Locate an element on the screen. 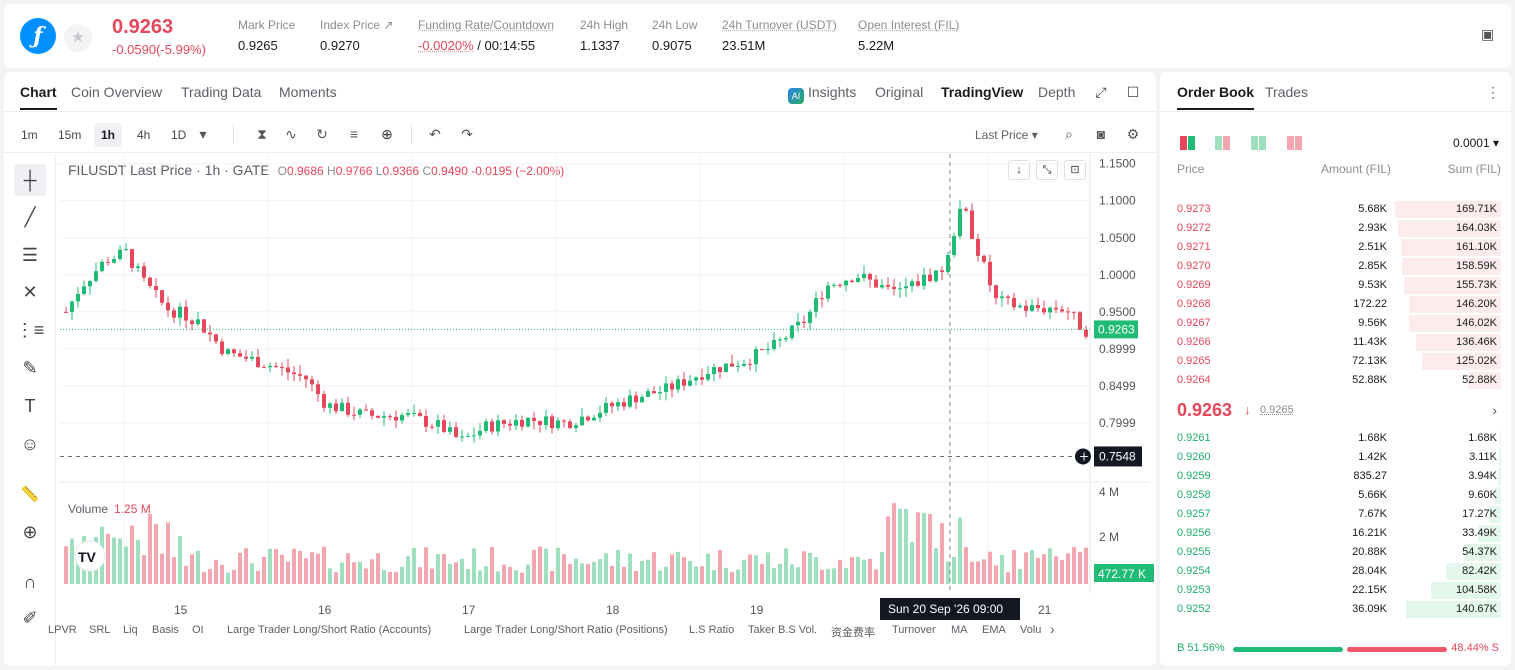 Image resolution: width=1515 pixels, height=670 pixels. pattern-icon: ✕ is located at coordinates (30, 292).